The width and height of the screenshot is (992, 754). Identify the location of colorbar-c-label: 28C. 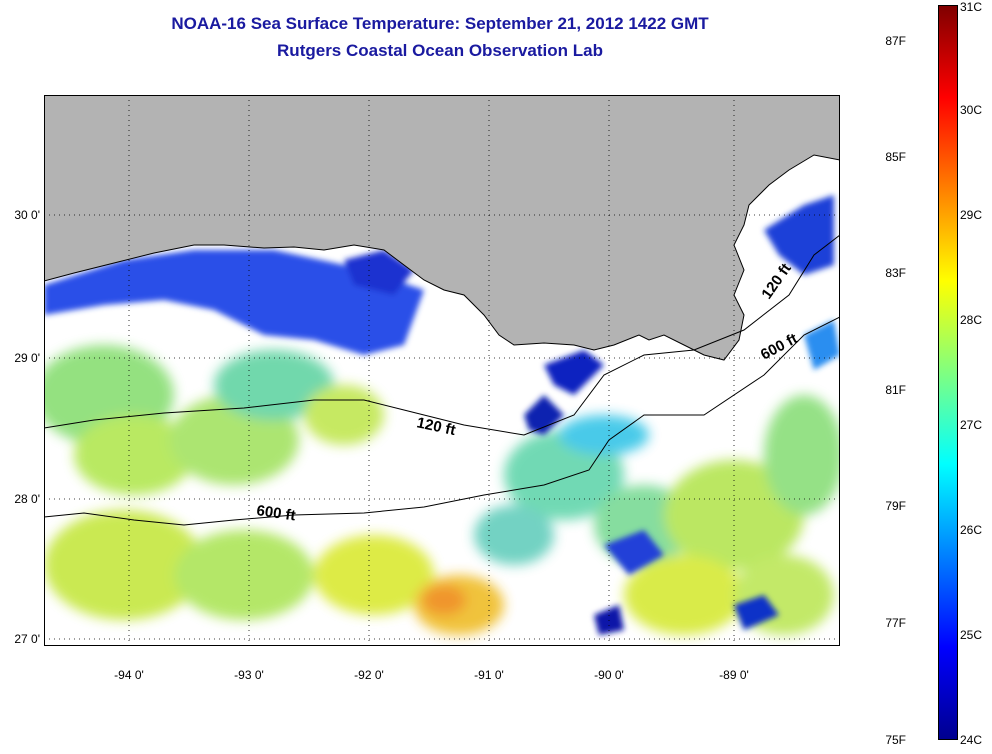
(971, 320).